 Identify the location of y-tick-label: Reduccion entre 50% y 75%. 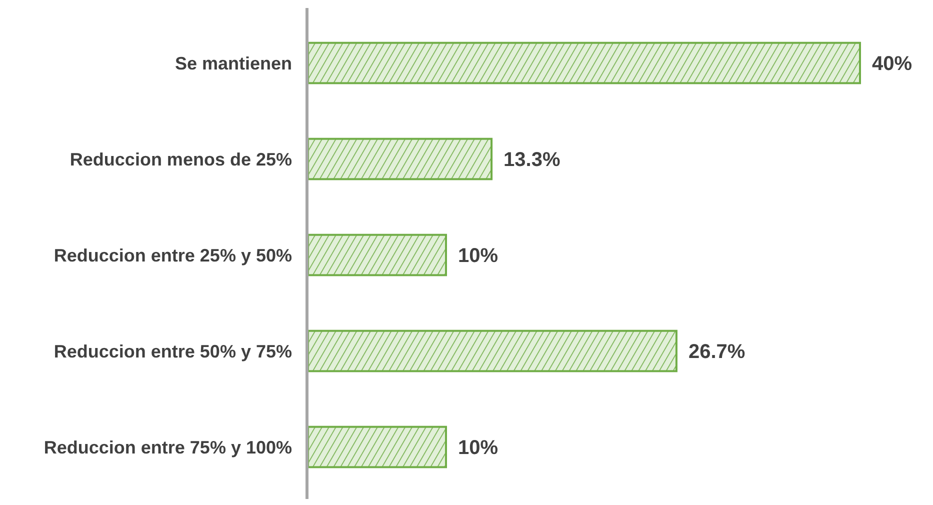
(173, 351).